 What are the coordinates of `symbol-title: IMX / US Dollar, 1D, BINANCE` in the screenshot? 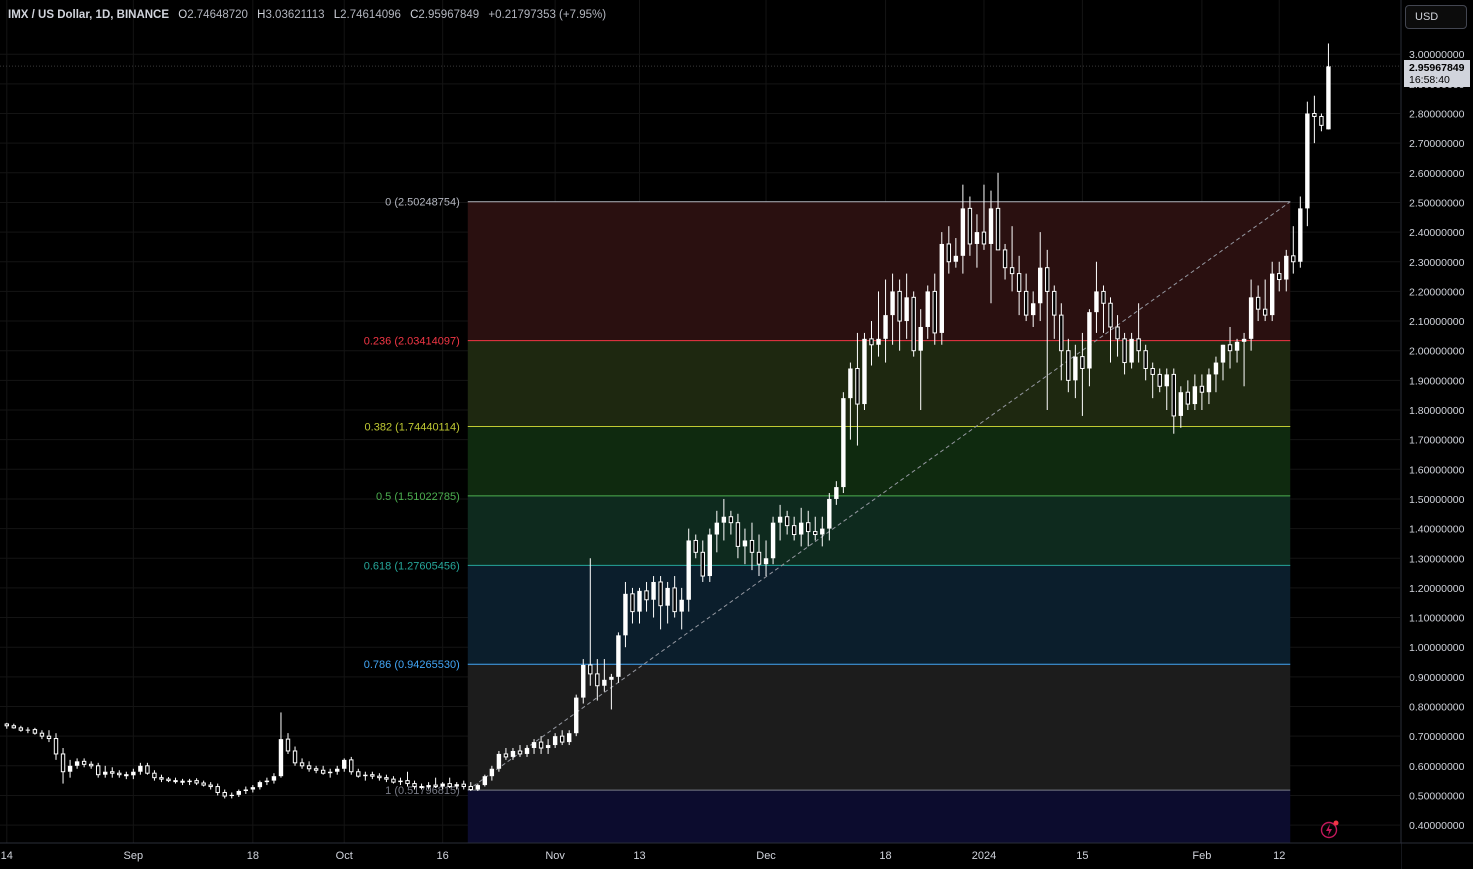 It's located at (89, 15).